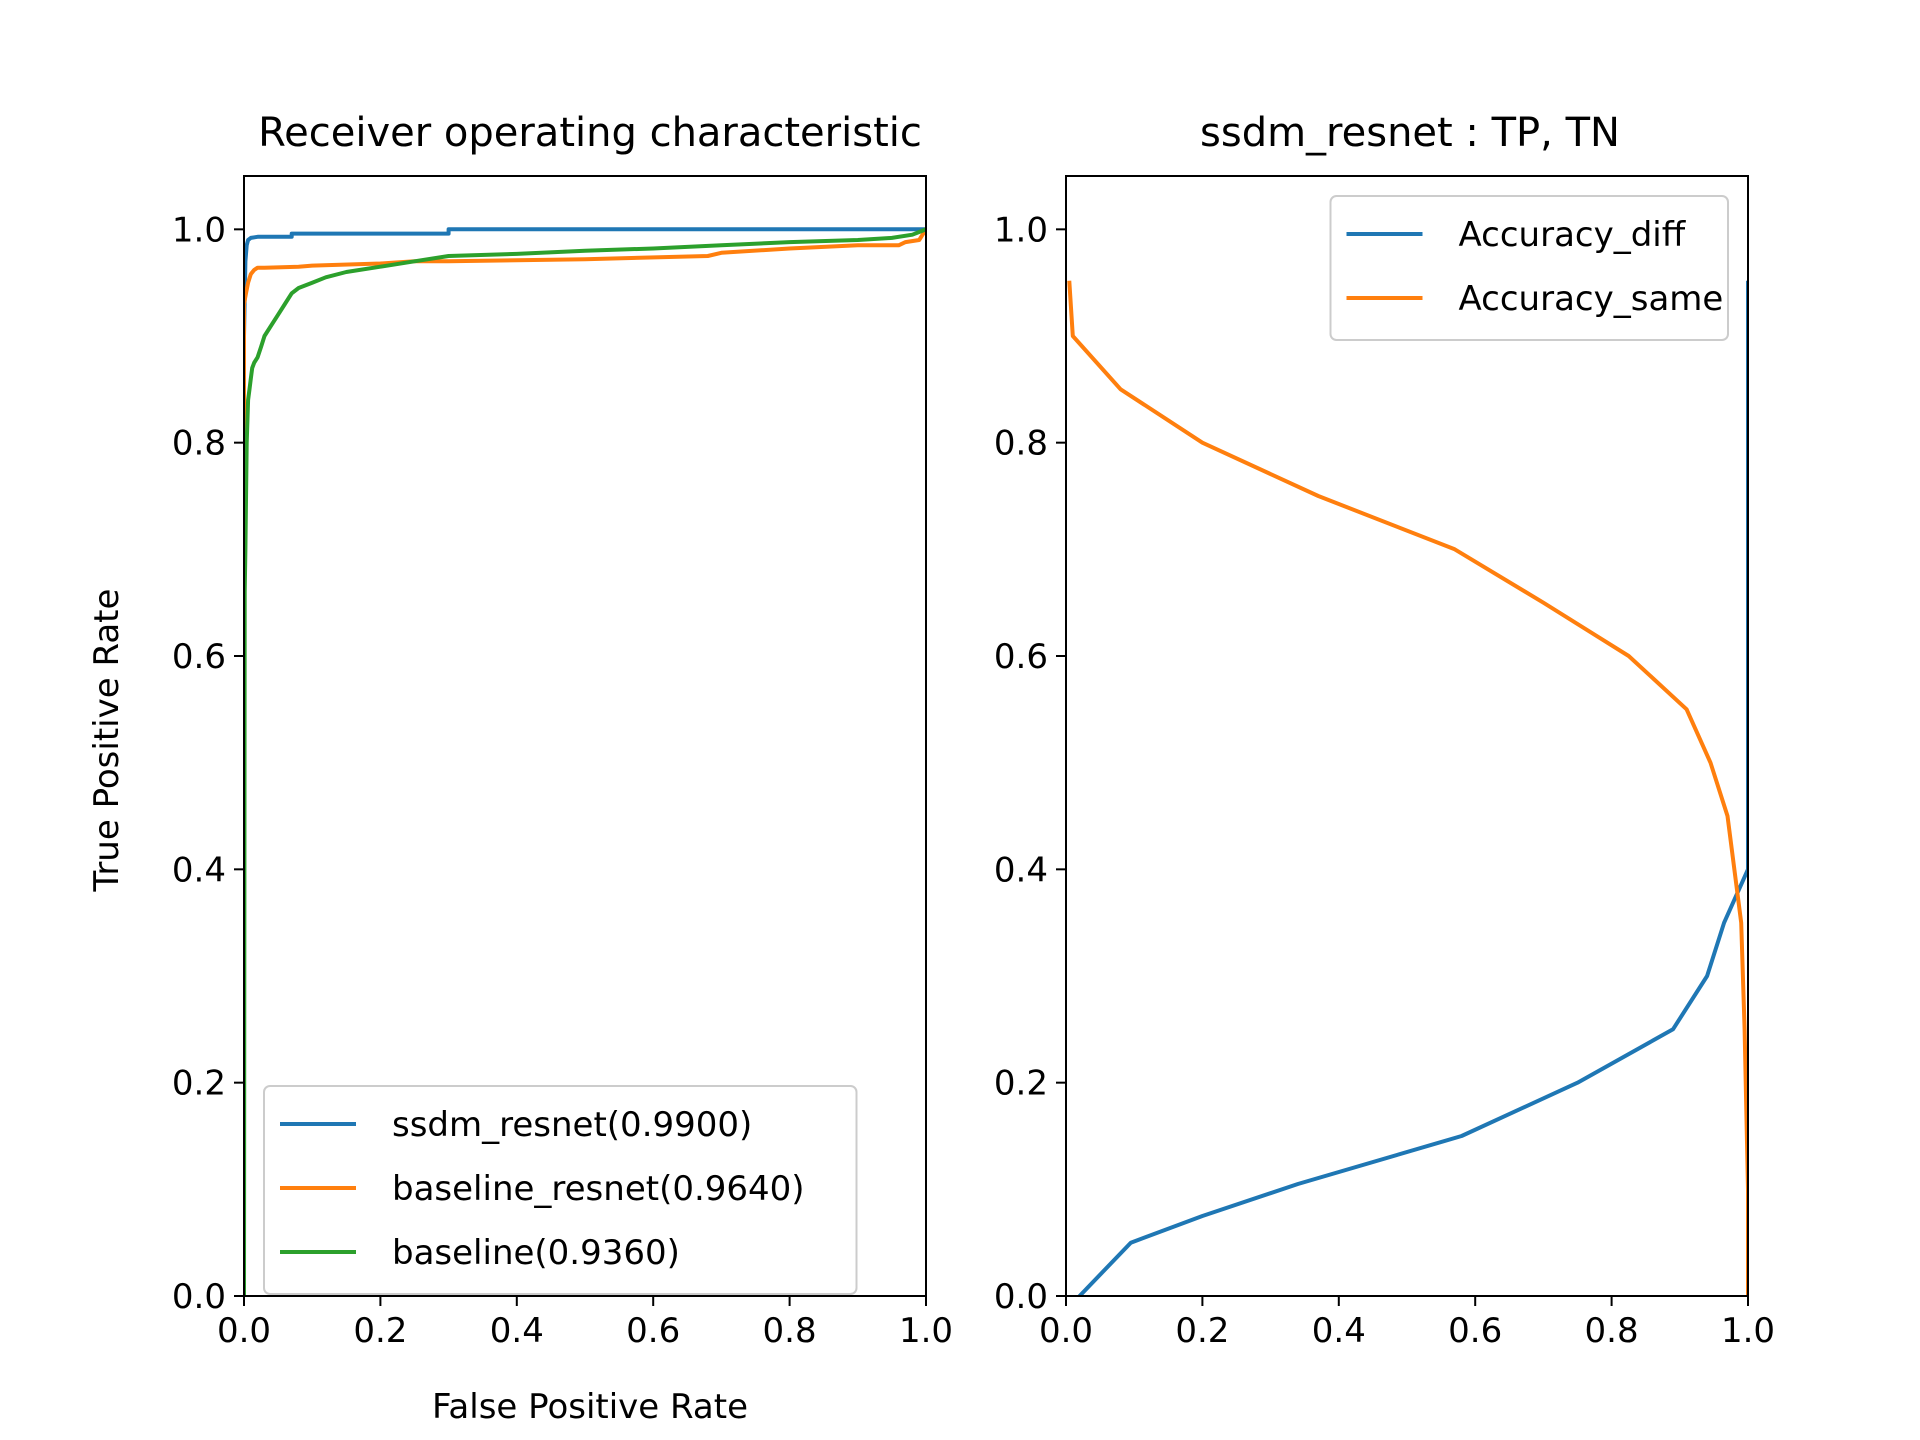 The image size is (1920, 1440). Describe the element at coordinates (1021, 444) in the screenshot. I see `accuracy-y-tick-label: 0.8` at that location.